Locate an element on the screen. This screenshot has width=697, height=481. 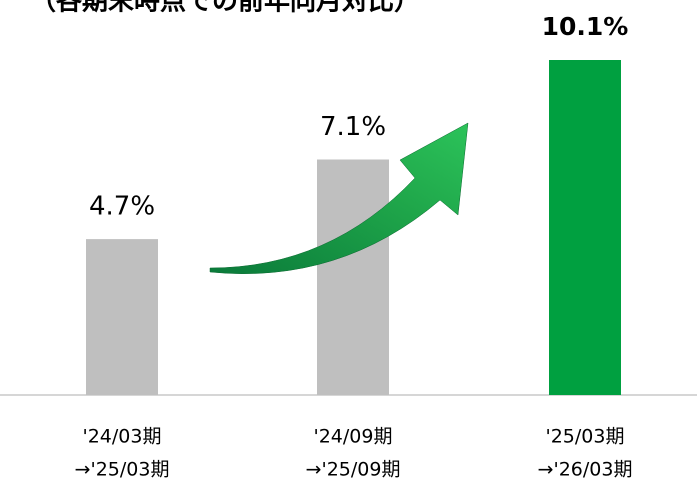
x-tick-label: →'25/03期 is located at coordinates (122, 470).